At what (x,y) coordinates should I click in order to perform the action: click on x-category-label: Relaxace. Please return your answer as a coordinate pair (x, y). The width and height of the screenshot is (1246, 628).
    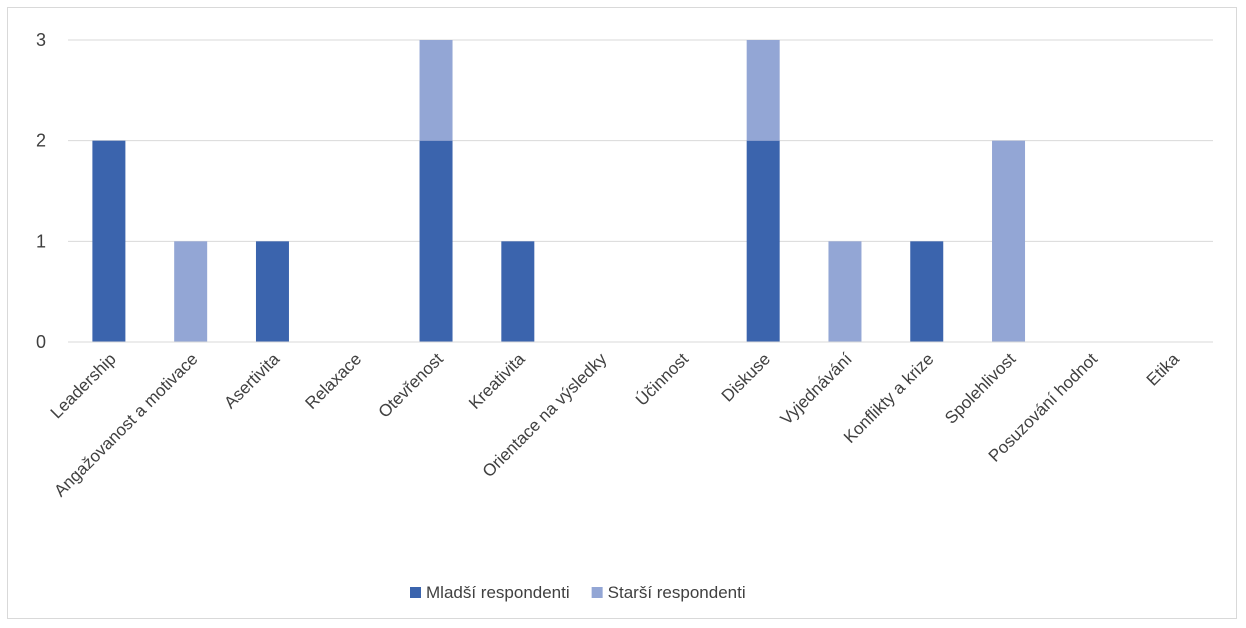
    Looking at the image, I should click on (334, 381).